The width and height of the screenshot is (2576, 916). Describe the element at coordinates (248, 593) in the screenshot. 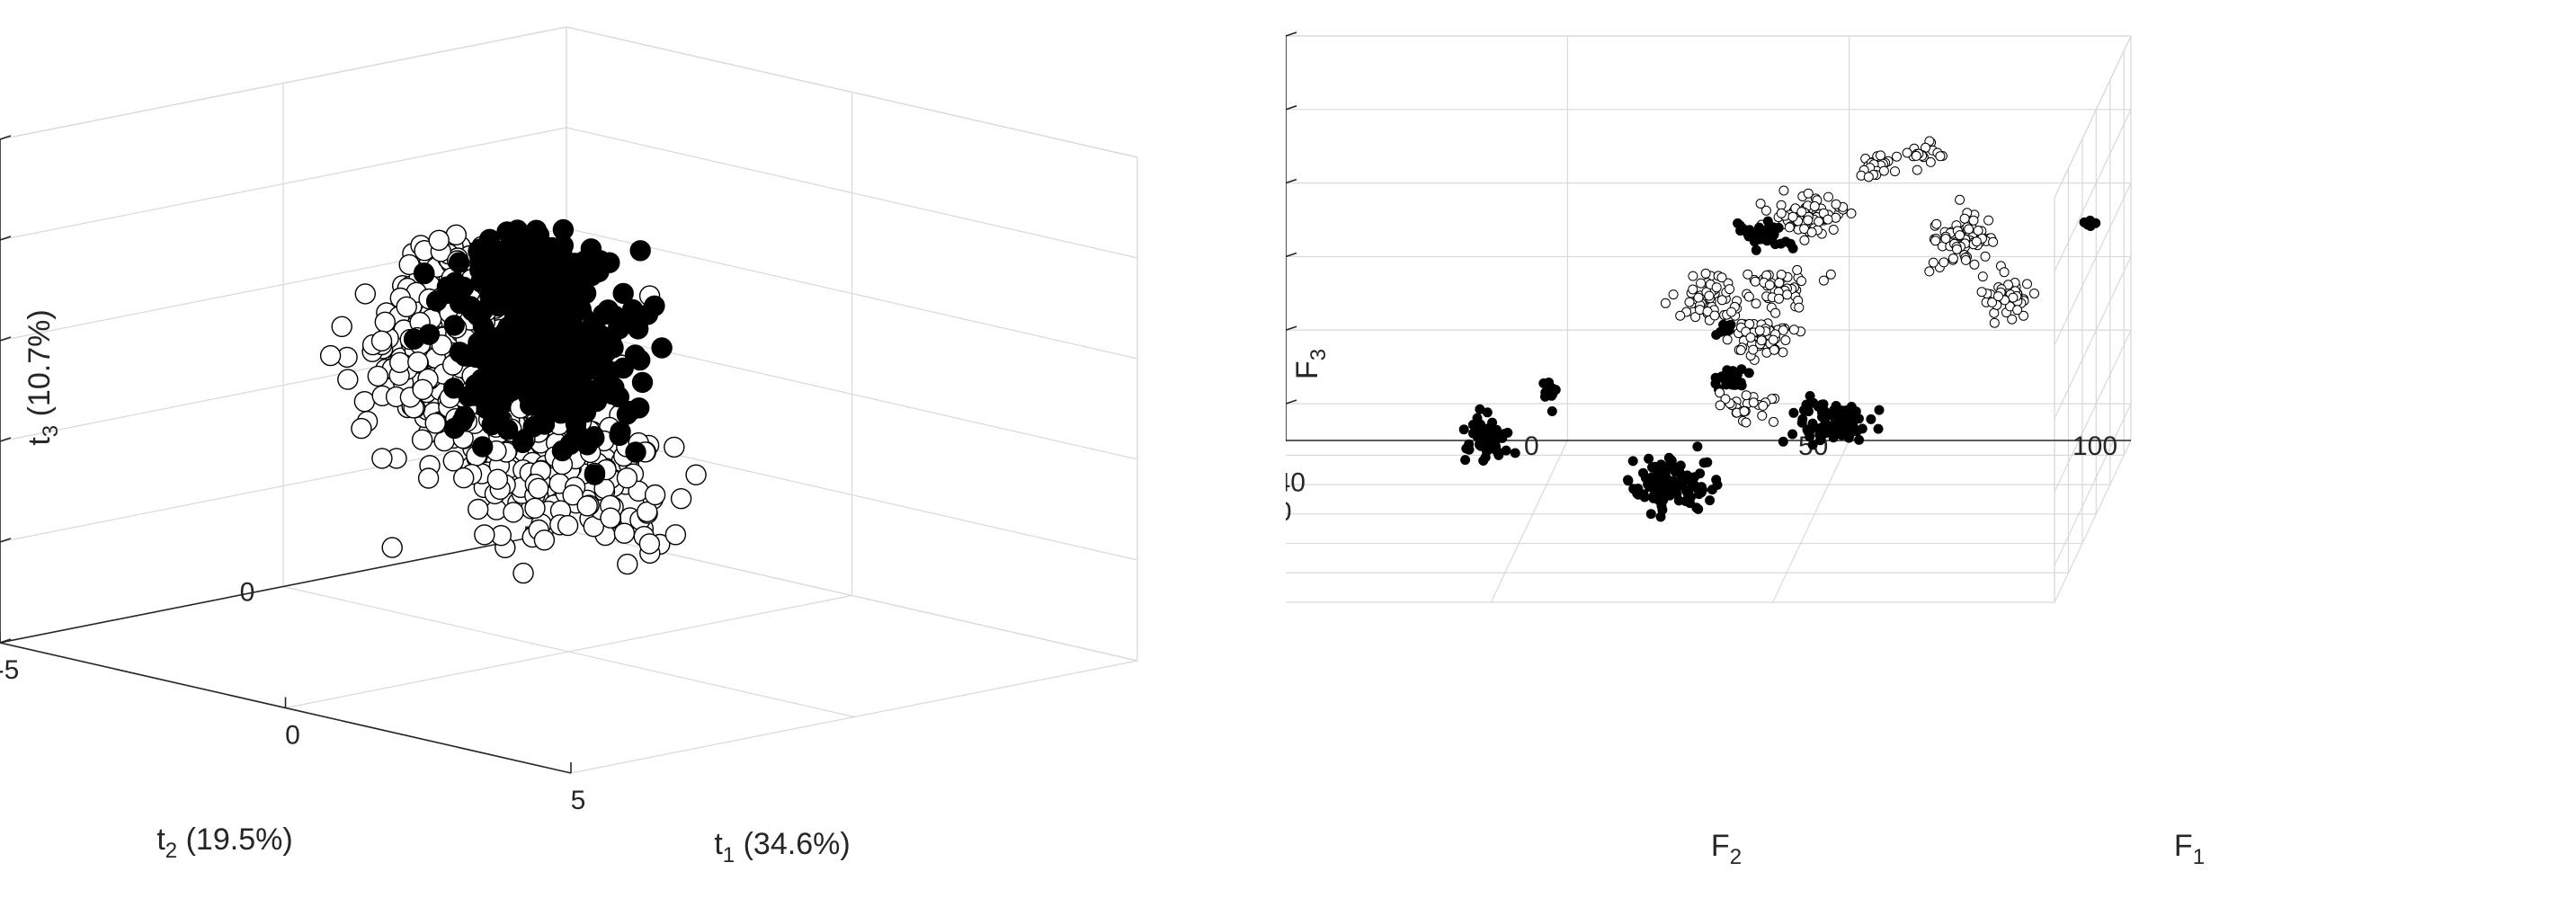

I see `y-tick-label: 0` at that location.